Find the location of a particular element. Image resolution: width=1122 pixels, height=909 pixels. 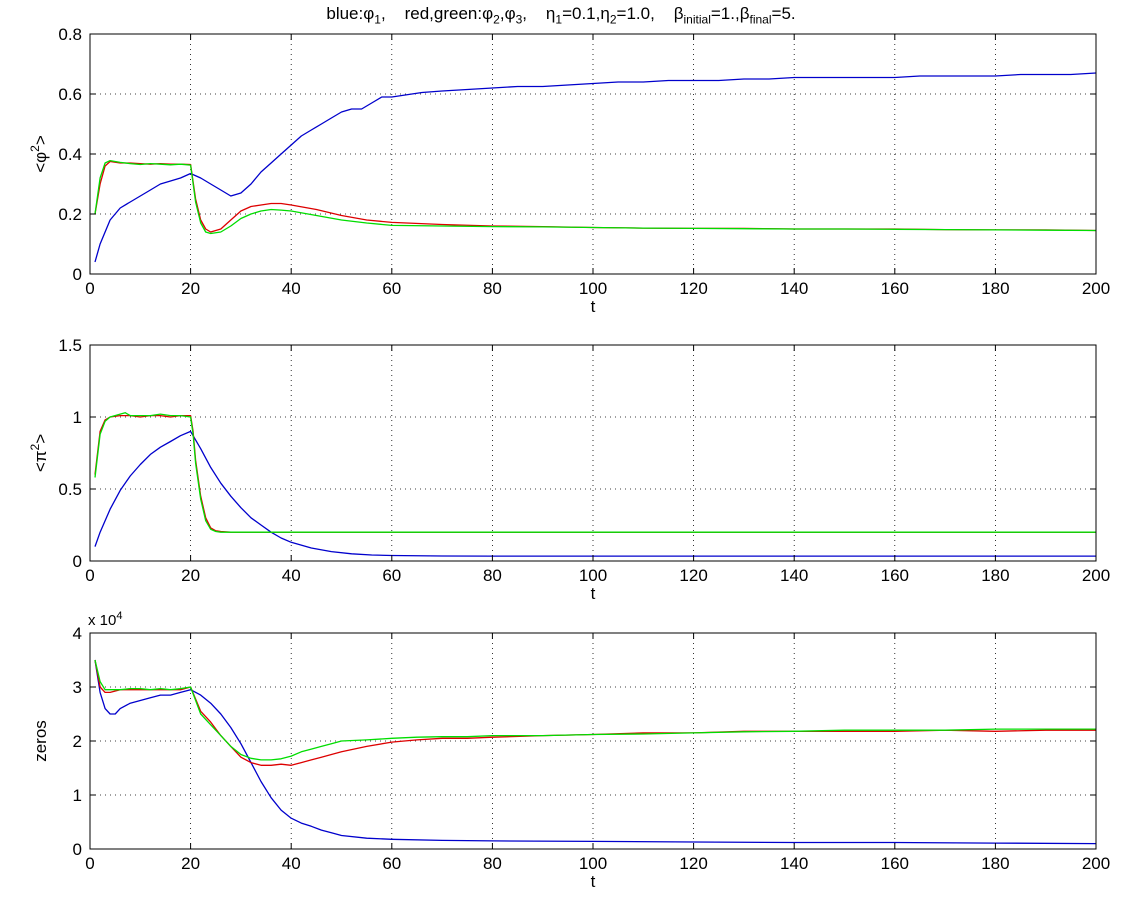

y-tick-label: 0.8 is located at coordinates (70, 34).